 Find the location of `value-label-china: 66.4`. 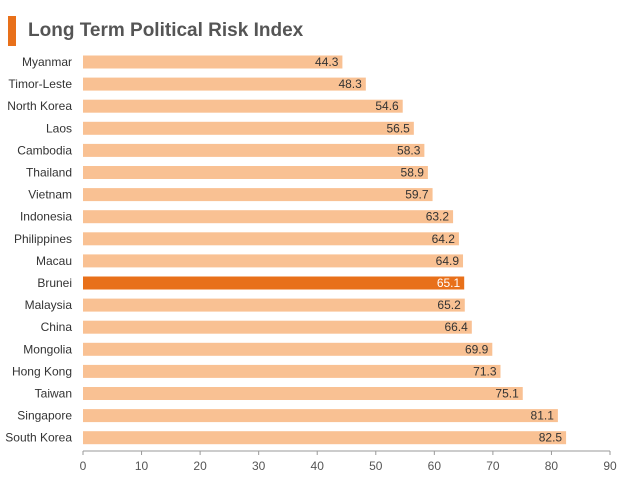

value-label-china: 66.4 is located at coordinates (456, 327).